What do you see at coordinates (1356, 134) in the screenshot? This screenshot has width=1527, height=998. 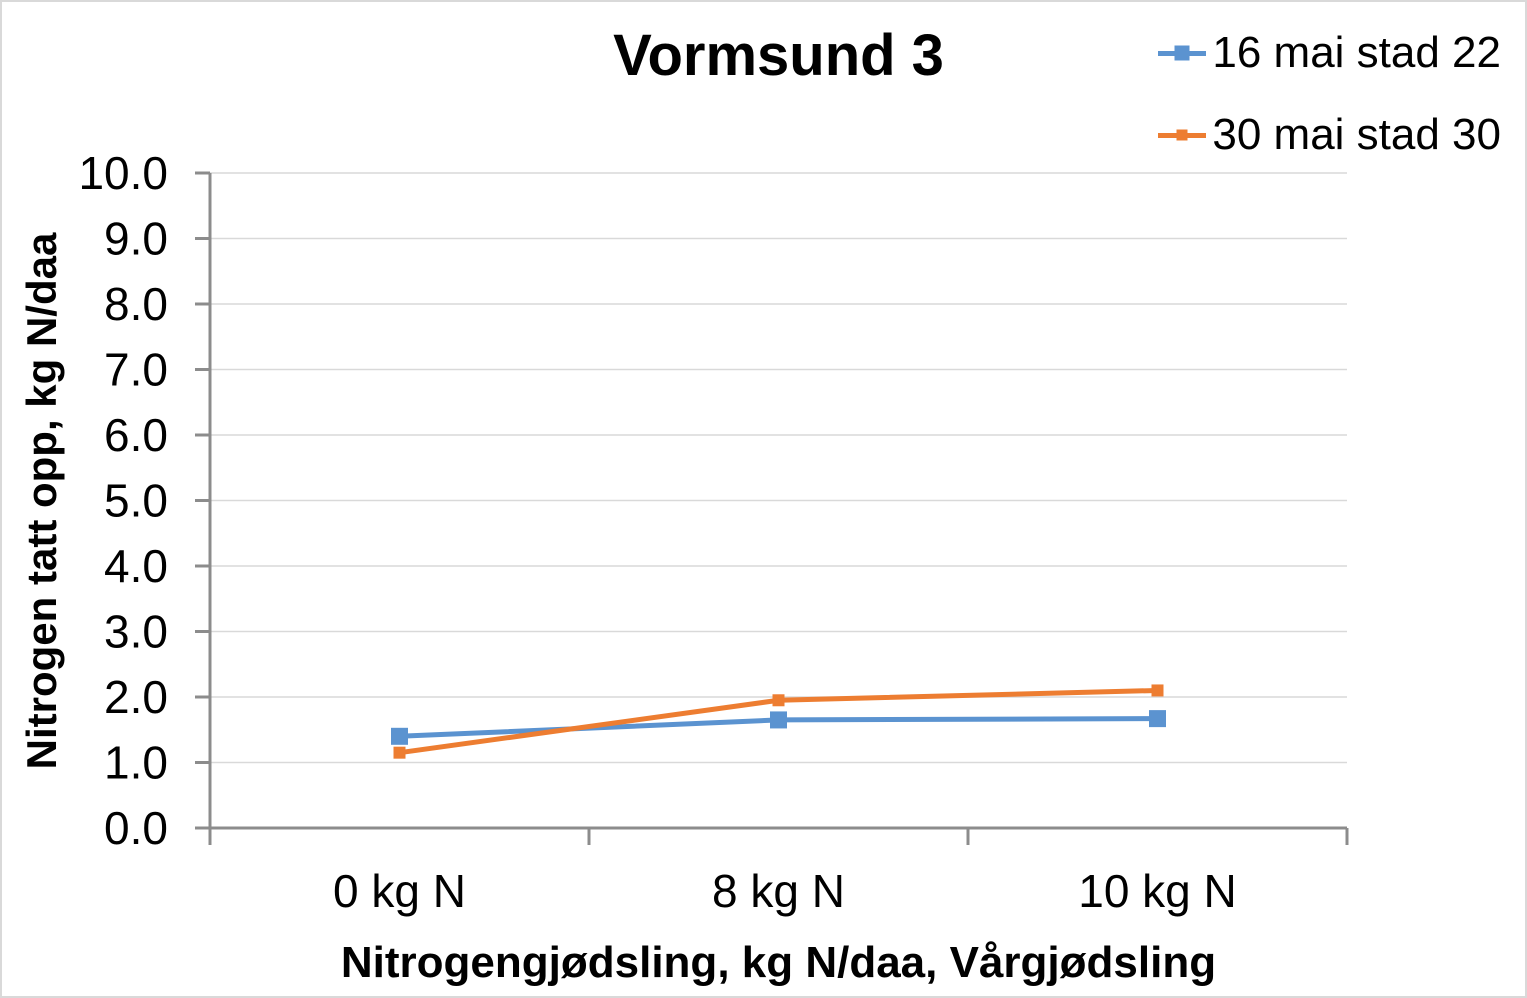 I see `legend-item-label: 30 mai stad 30` at bounding box center [1356, 134].